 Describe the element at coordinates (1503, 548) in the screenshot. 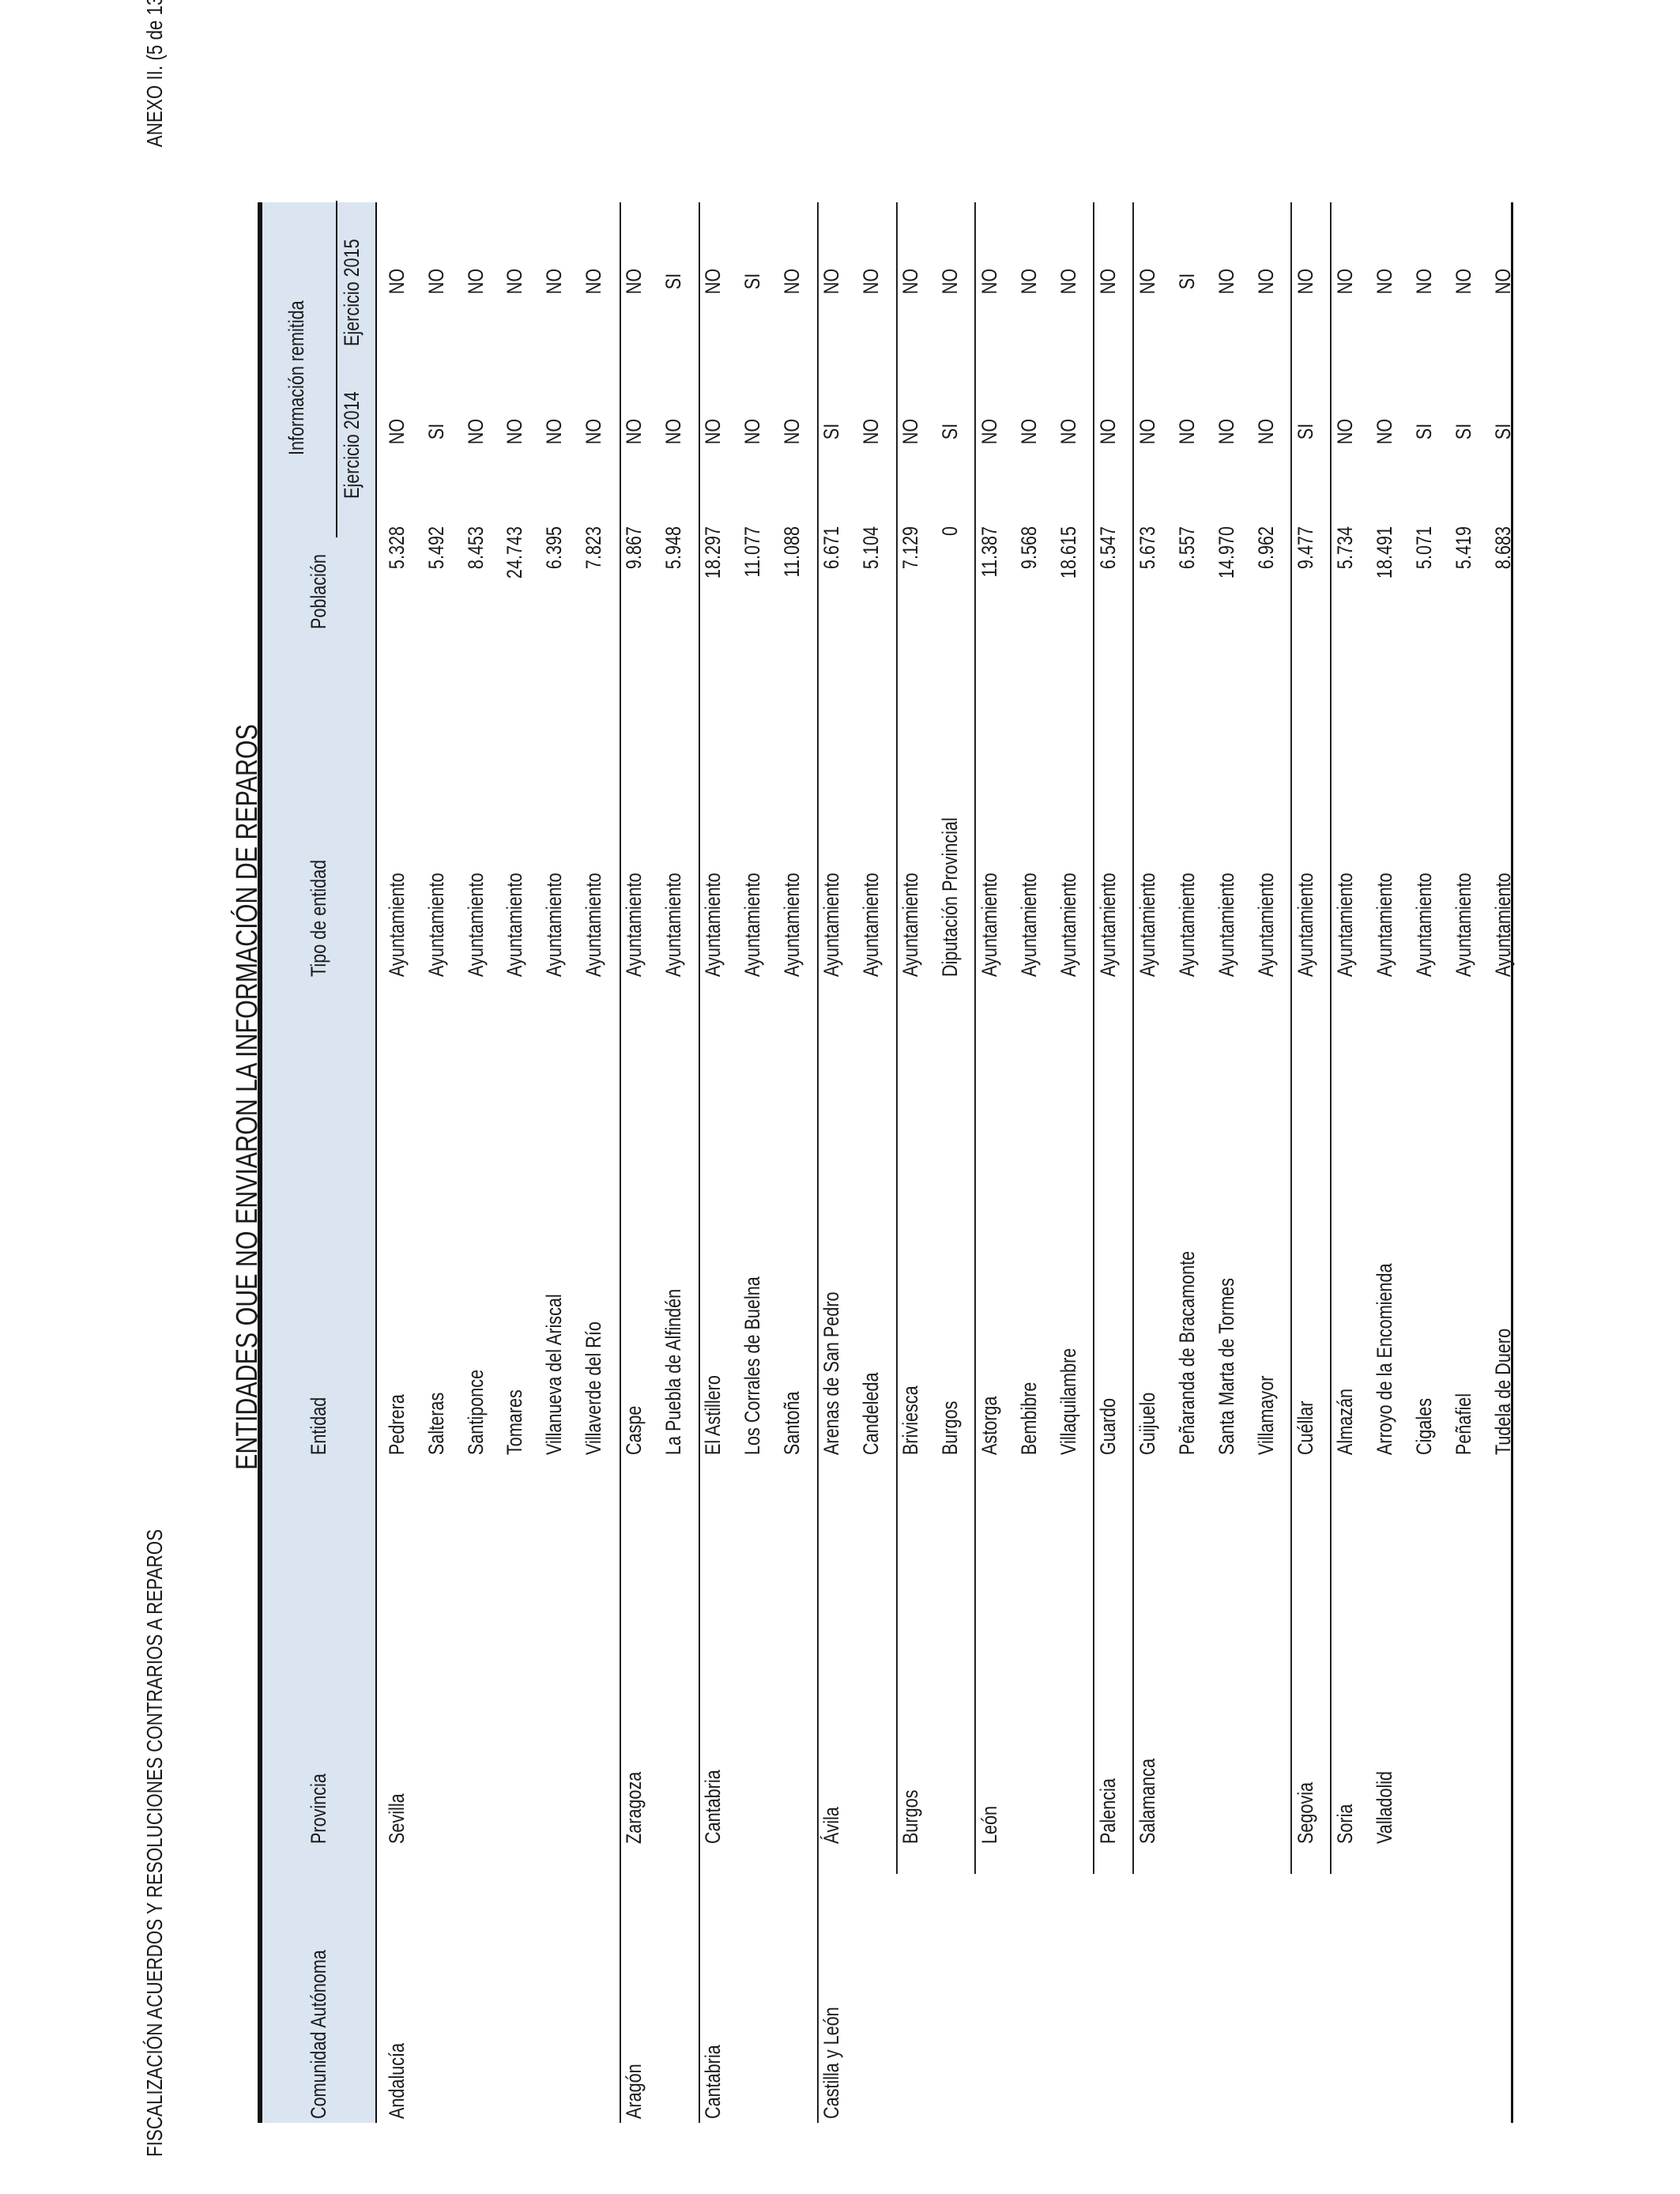

I see `cell-poblacion: 8.683` at that location.